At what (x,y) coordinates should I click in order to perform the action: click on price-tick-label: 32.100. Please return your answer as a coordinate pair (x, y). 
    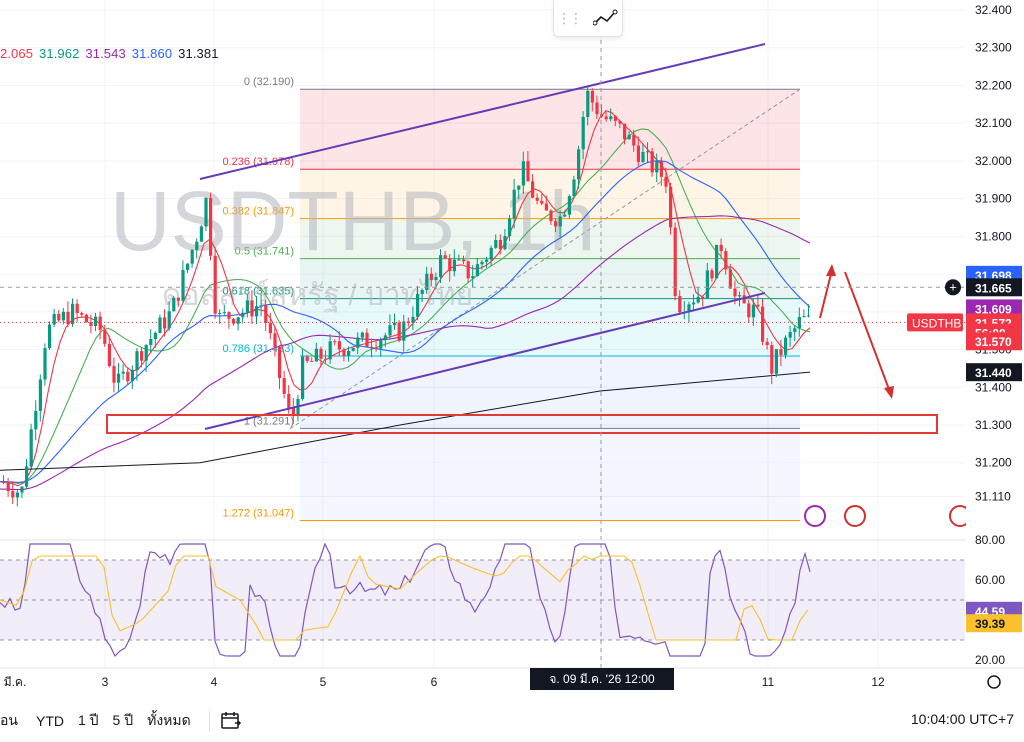
    Looking at the image, I should click on (993, 123).